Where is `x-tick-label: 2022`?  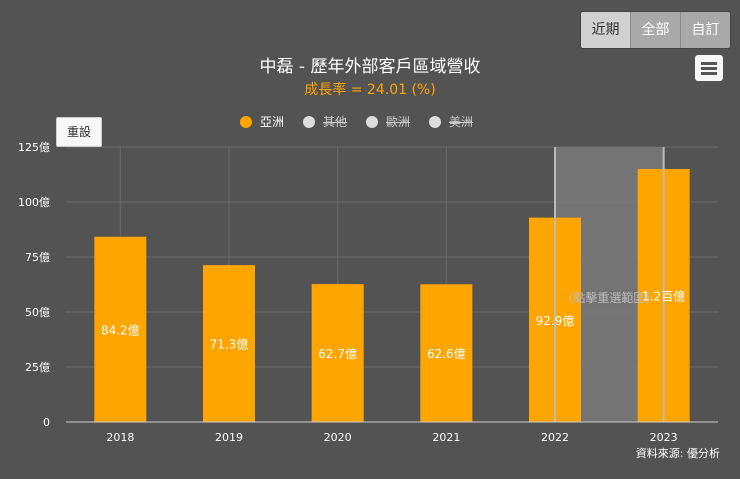
x-tick-label: 2022 is located at coordinates (555, 437).